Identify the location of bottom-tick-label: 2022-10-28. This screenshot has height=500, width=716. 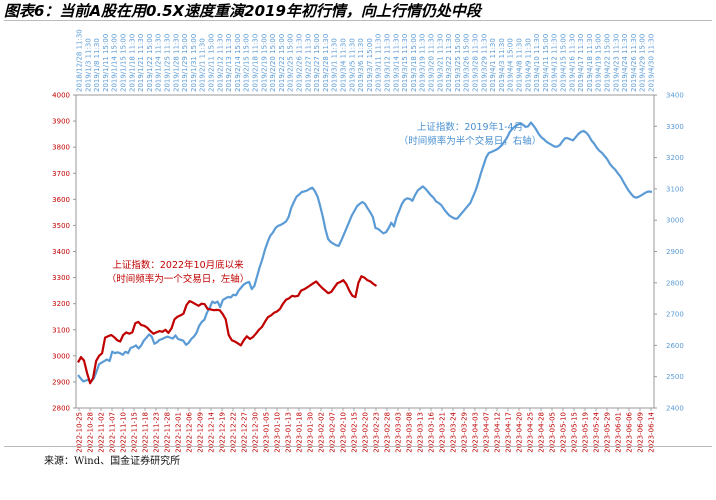
(91, 432).